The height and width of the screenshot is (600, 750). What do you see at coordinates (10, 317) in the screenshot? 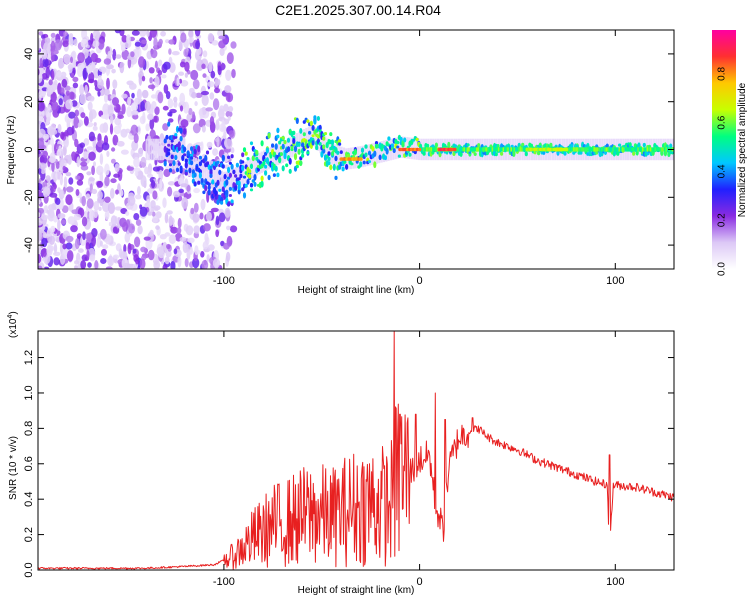
I see `snr-y-multiplier-exponent: 4` at bounding box center [10, 317].